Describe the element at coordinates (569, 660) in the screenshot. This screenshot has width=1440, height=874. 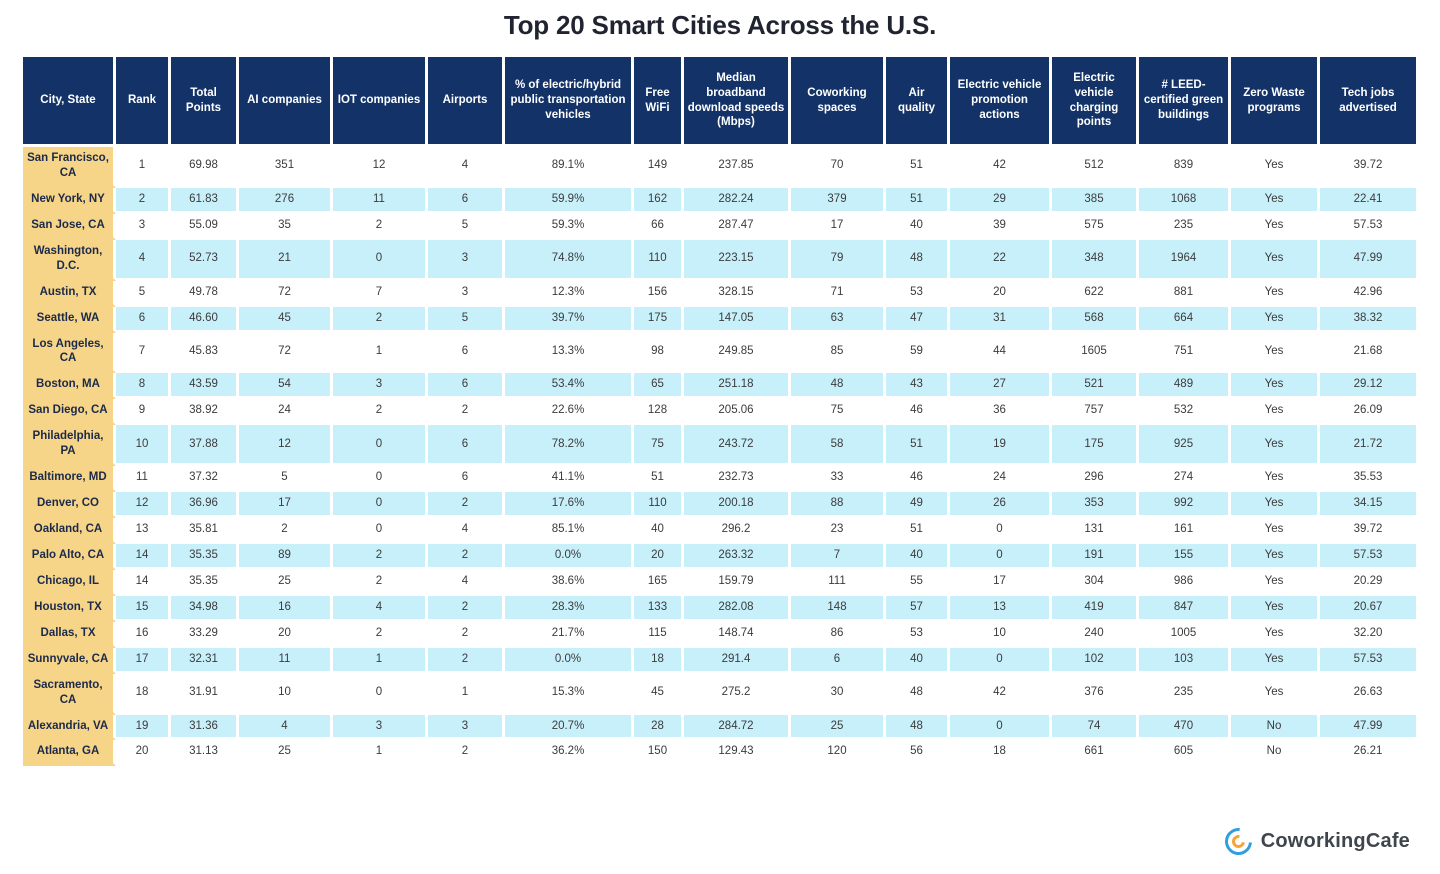
I see `value-cell: 0.0%` at that location.